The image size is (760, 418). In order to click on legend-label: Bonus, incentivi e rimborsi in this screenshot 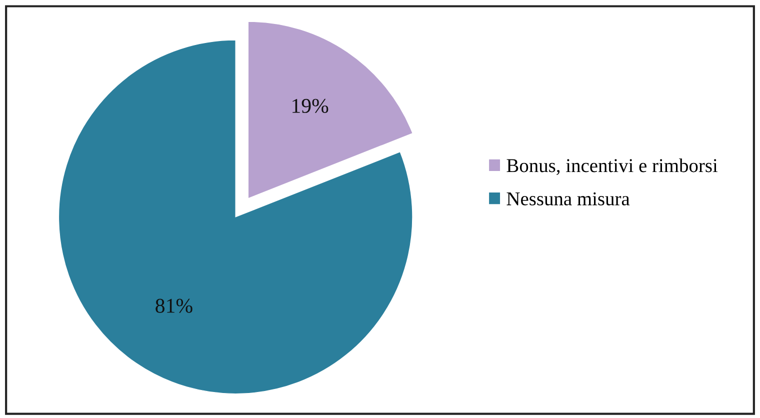, I will do `click(612, 166)`.